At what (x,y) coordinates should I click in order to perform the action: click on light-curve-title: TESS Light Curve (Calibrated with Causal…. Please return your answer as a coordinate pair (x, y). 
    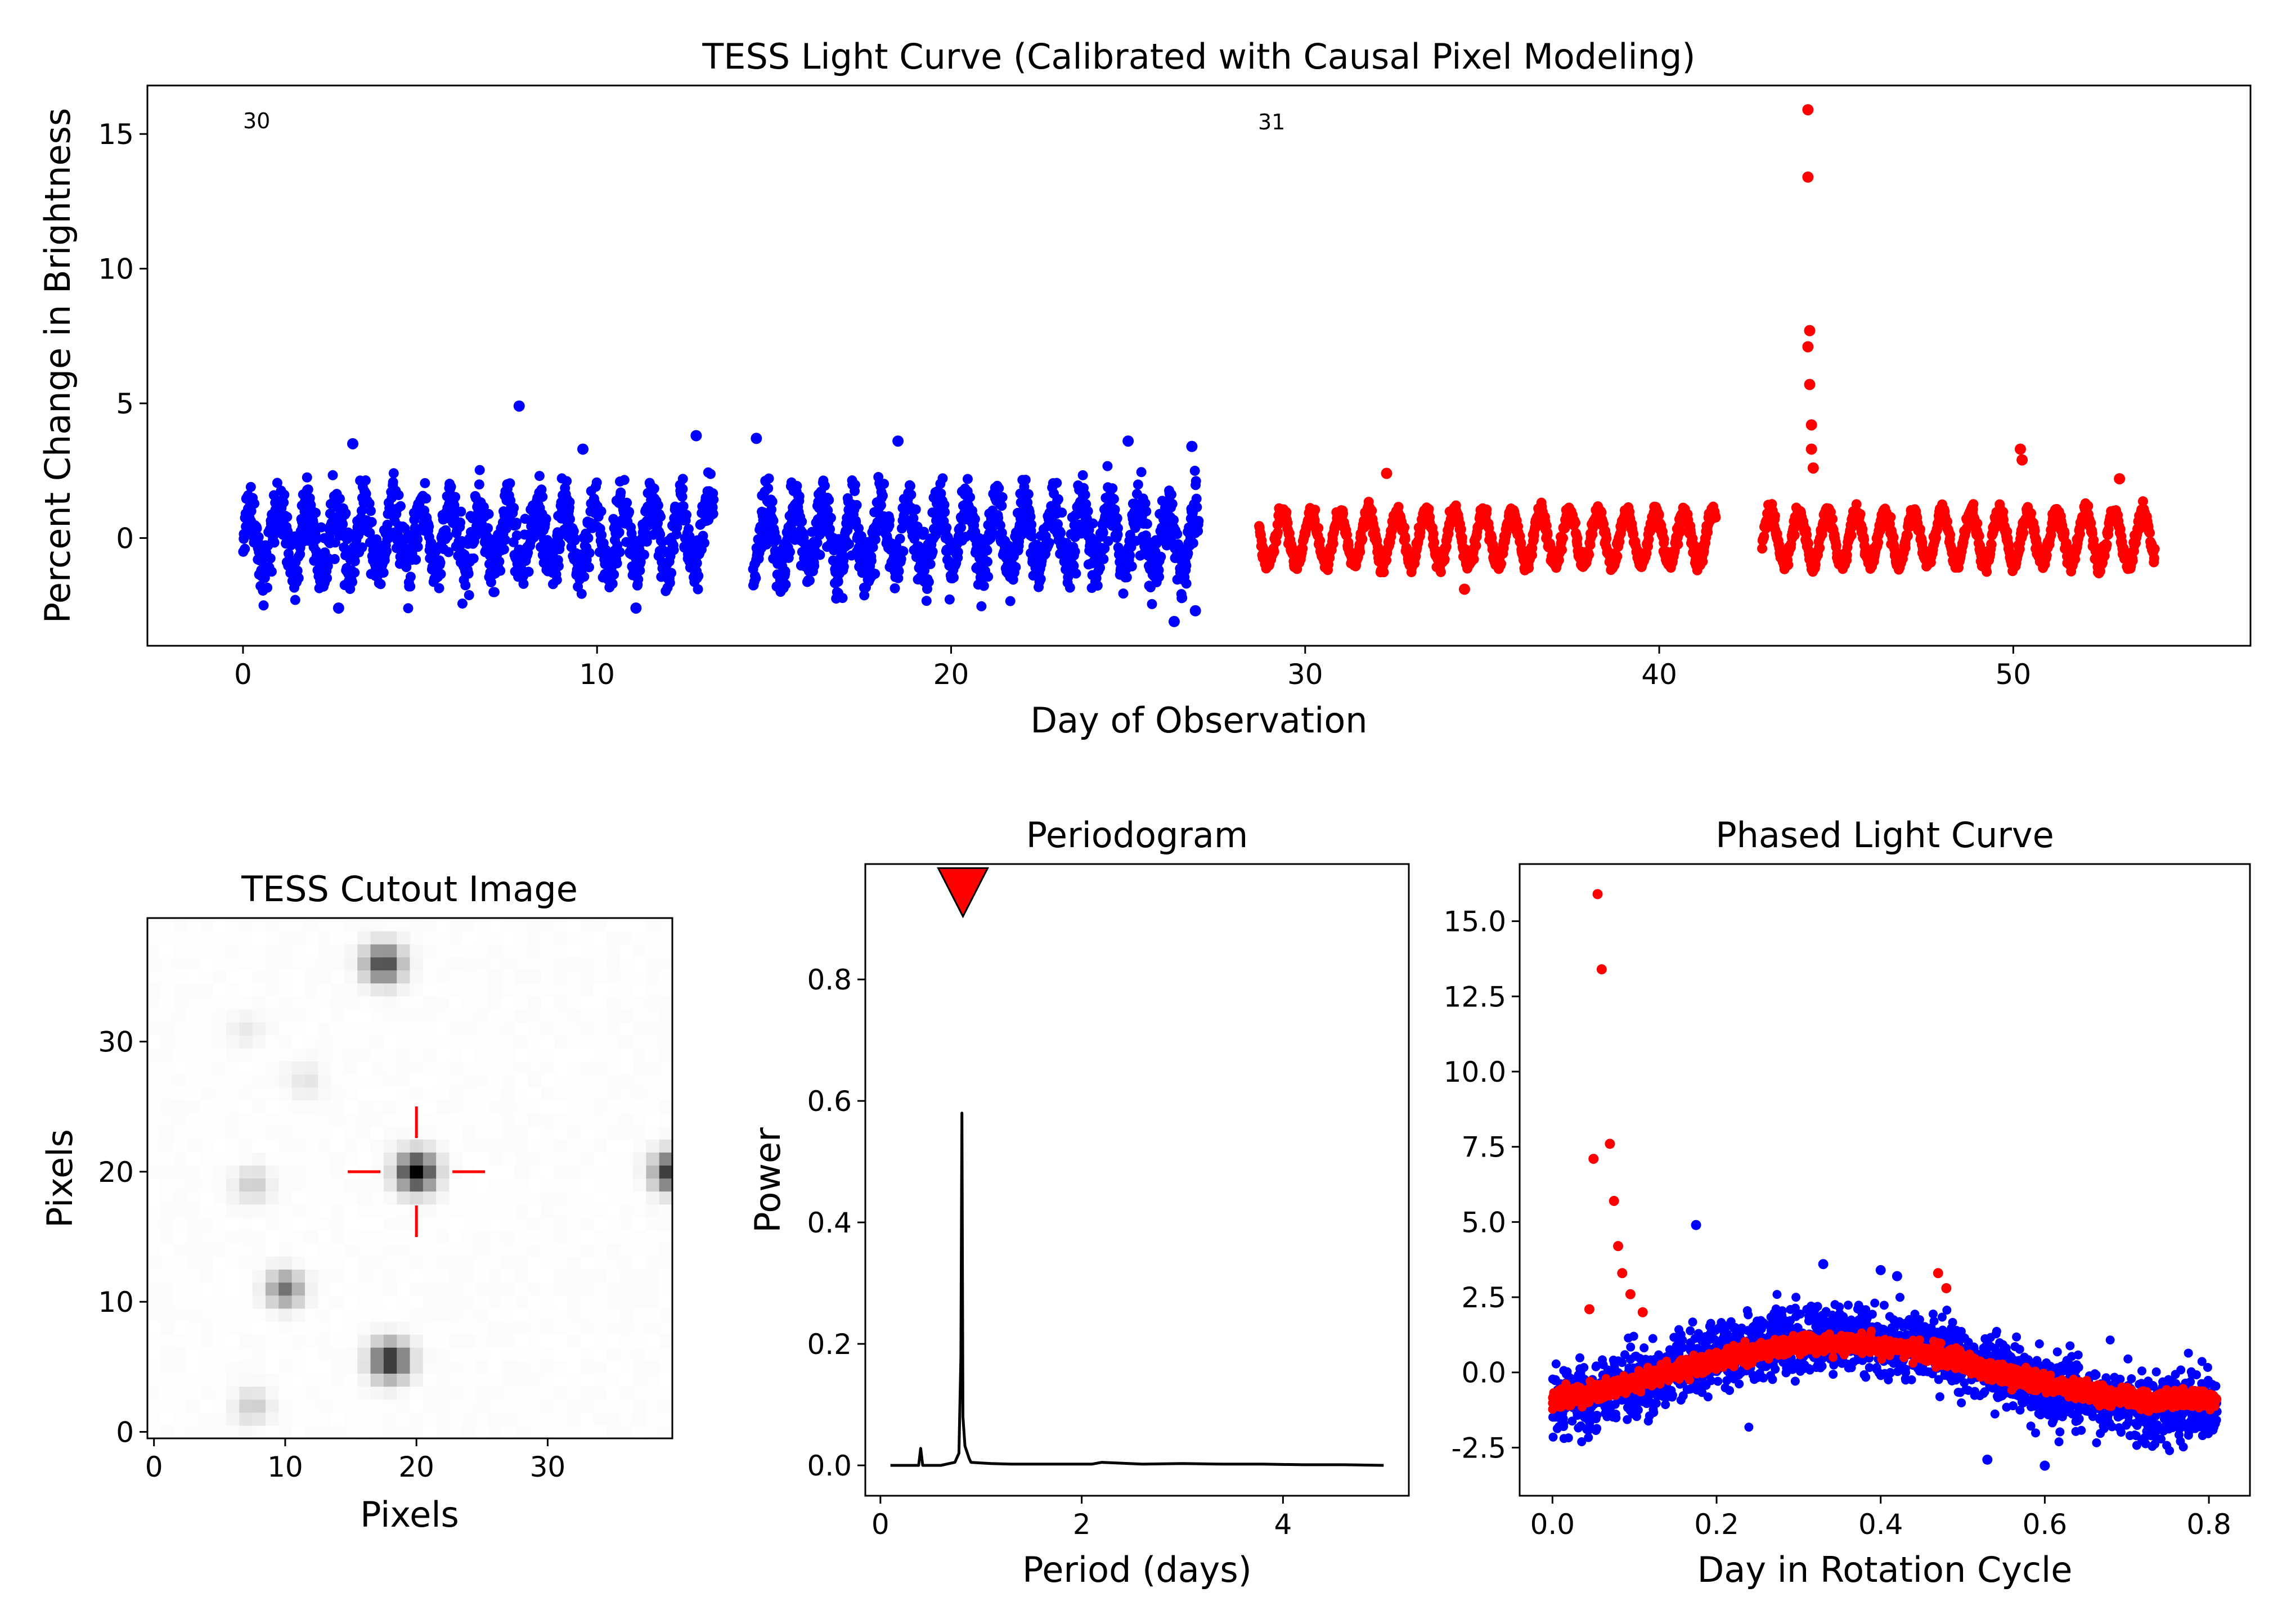
    Looking at the image, I should click on (1199, 56).